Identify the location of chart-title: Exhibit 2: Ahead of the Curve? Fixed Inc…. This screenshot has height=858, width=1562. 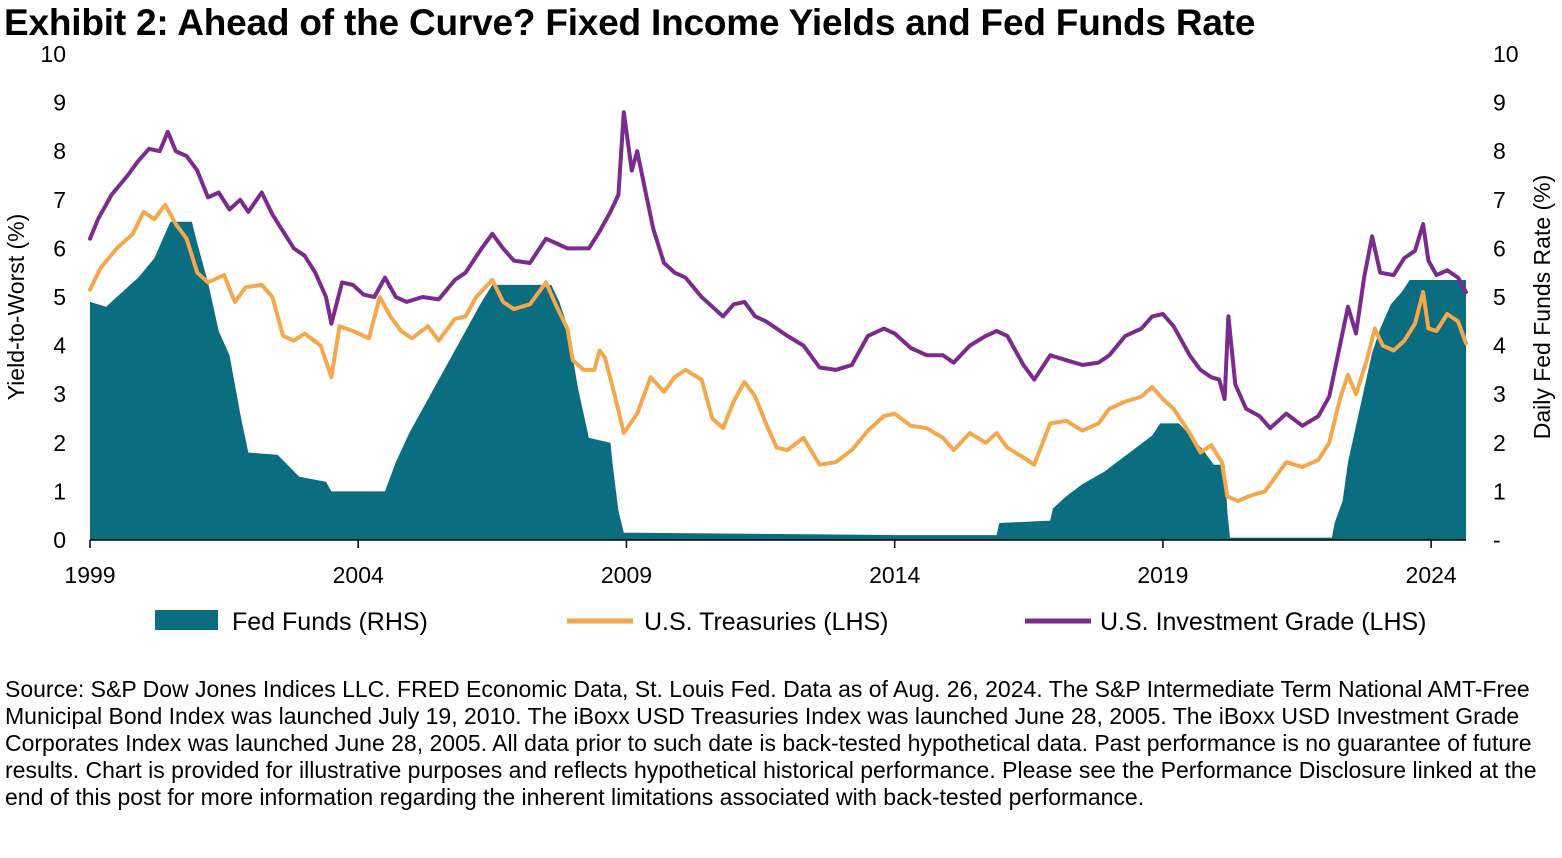
(630, 22).